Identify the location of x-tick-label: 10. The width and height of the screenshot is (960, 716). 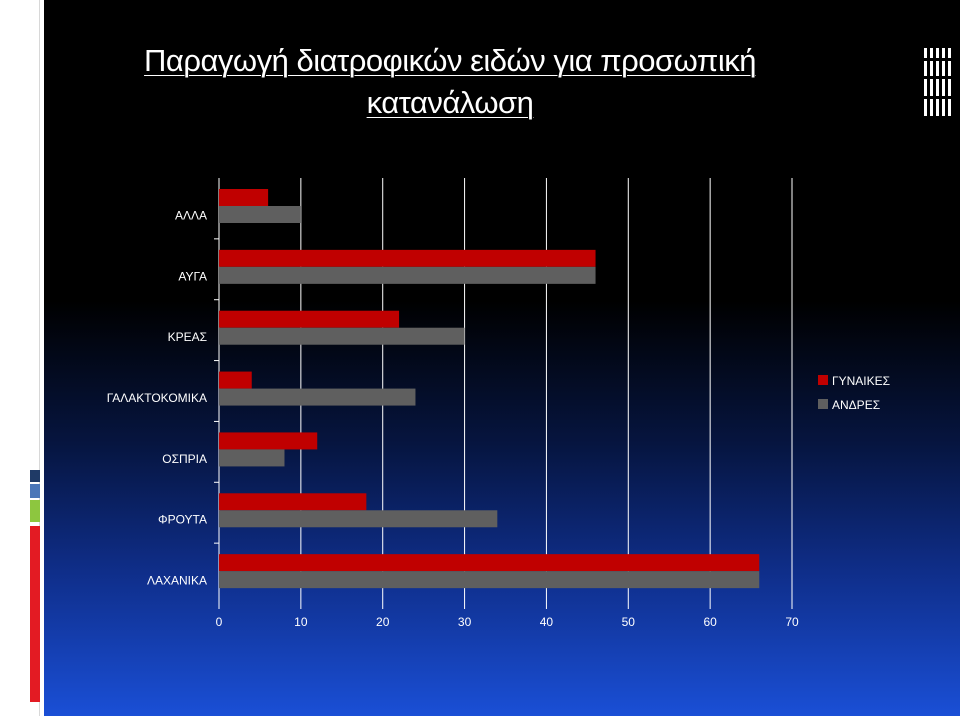
(301, 622).